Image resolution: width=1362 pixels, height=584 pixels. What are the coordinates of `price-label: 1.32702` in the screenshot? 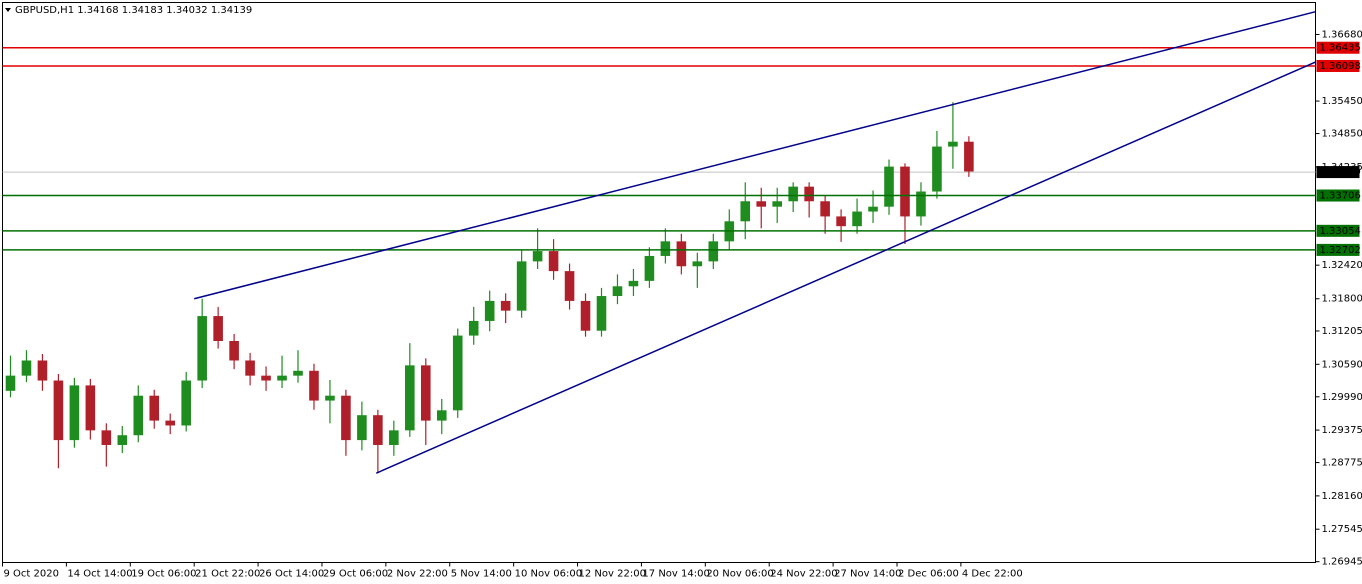 It's located at (1340, 250).